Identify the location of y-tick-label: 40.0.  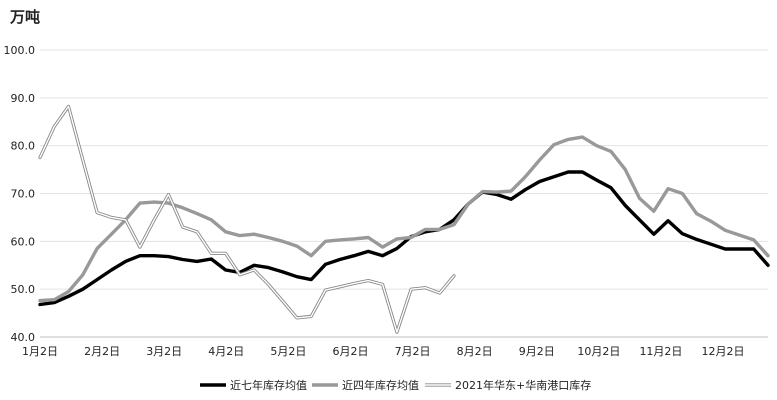
(23, 337).